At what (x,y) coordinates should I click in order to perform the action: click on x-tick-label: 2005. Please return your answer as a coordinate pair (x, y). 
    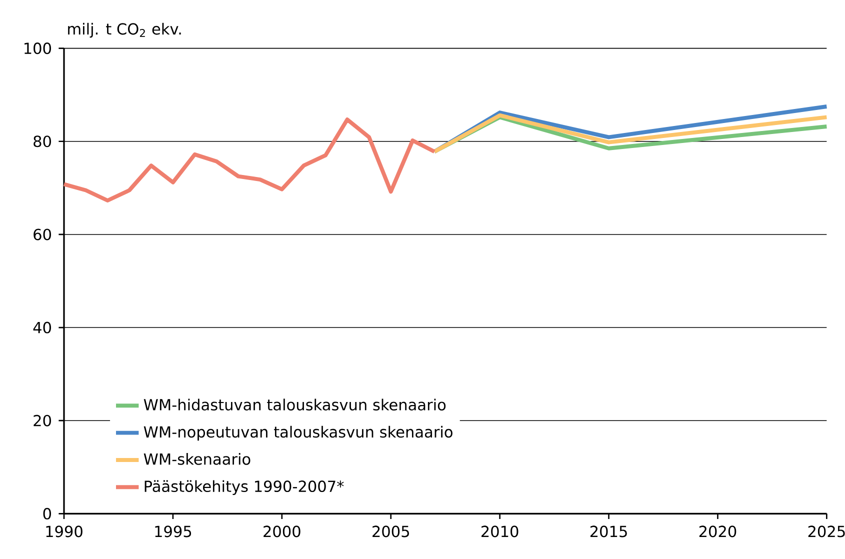
    Looking at the image, I should click on (390, 532).